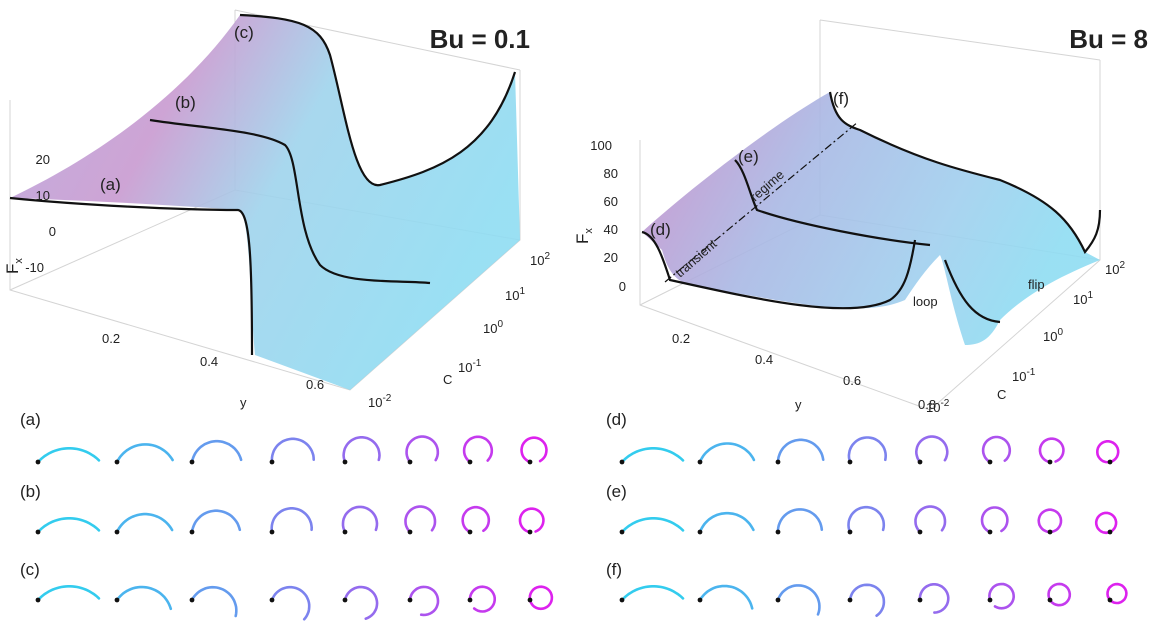 The height and width of the screenshot is (628, 1161). Describe the element at coordinates (34, 267) in the screenshot. I see `z-tick-label: -10` at that location.